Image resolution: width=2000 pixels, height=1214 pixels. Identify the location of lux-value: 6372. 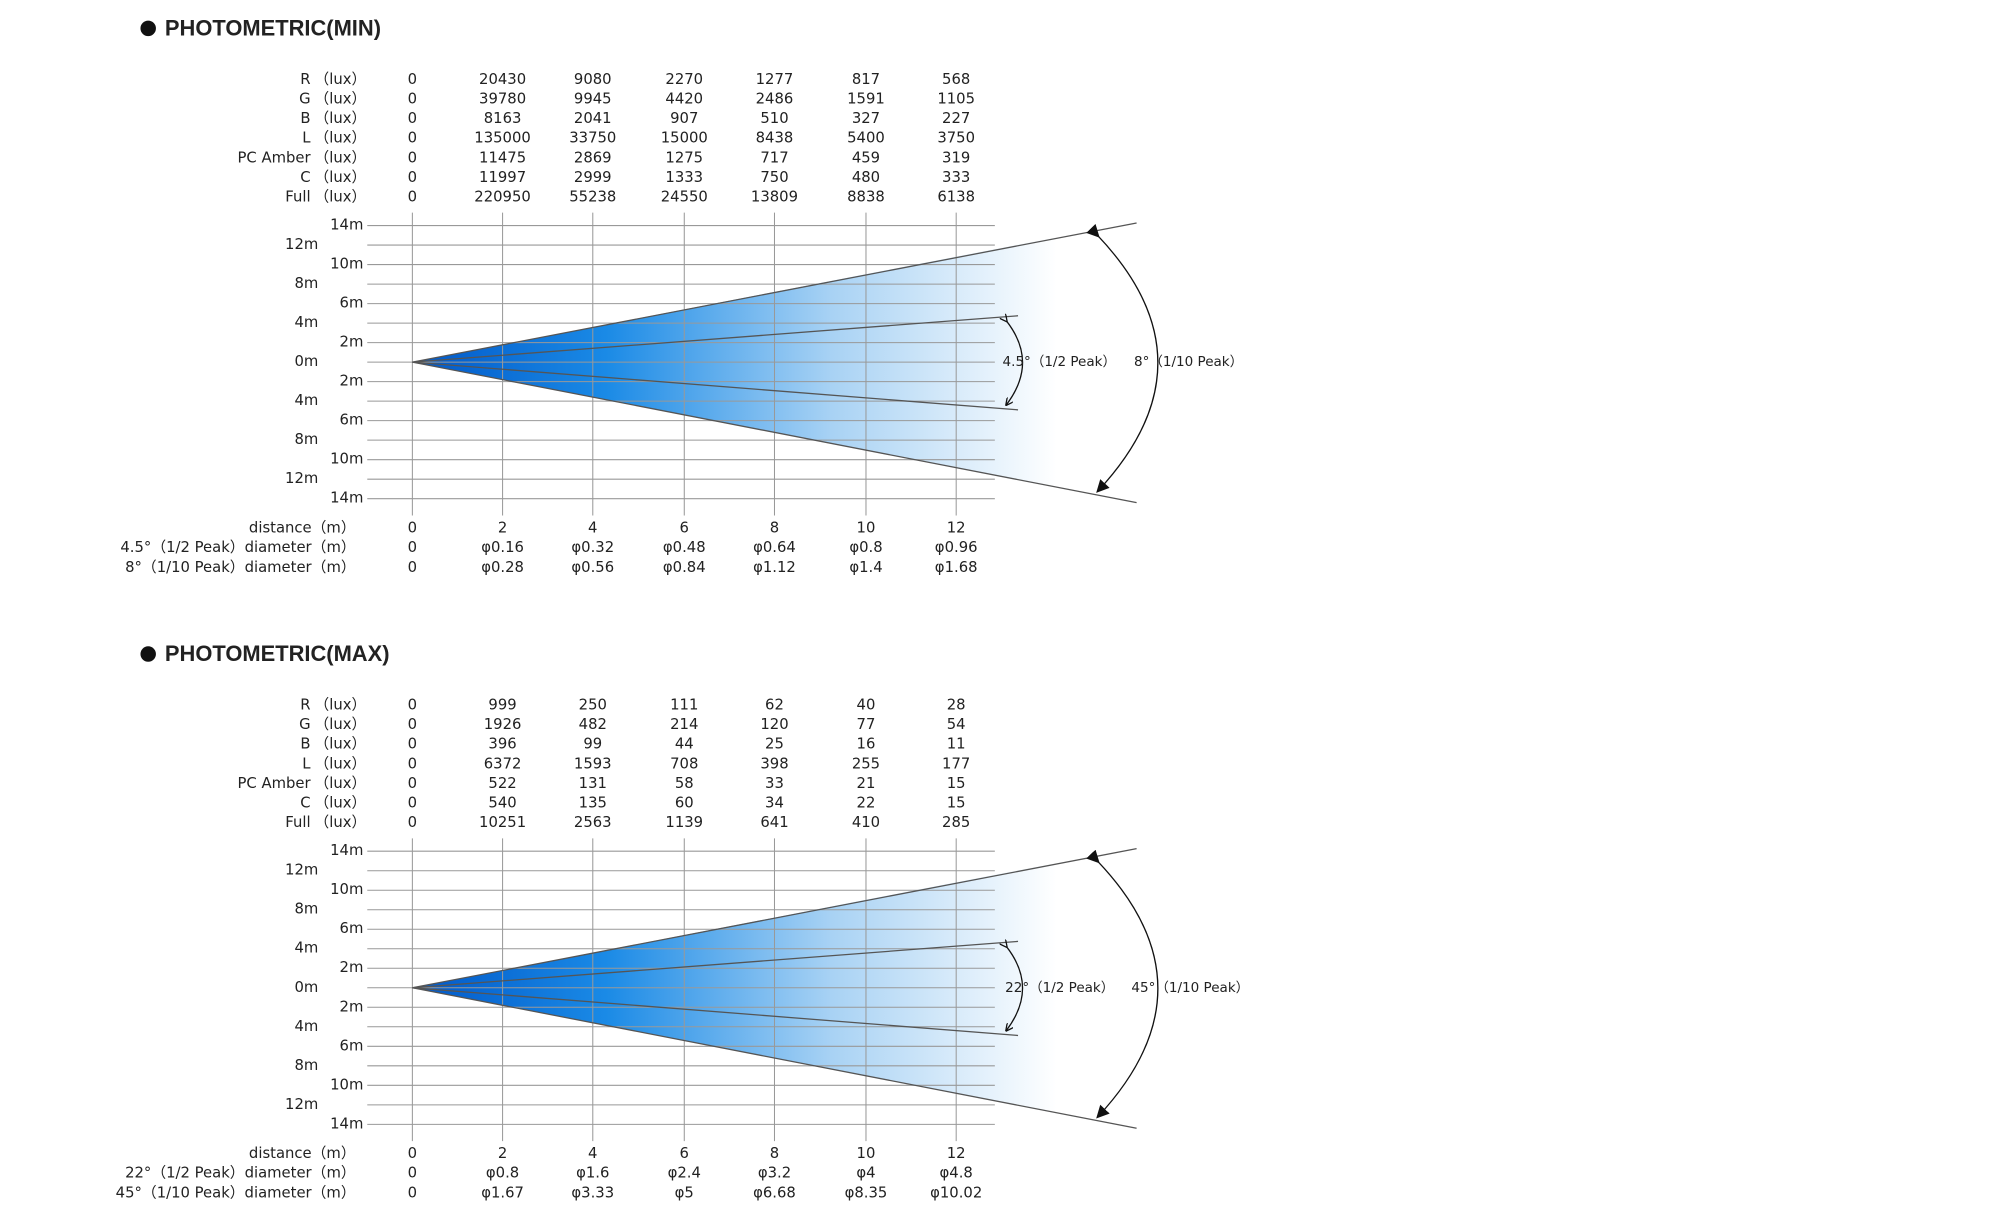
(503, 763).